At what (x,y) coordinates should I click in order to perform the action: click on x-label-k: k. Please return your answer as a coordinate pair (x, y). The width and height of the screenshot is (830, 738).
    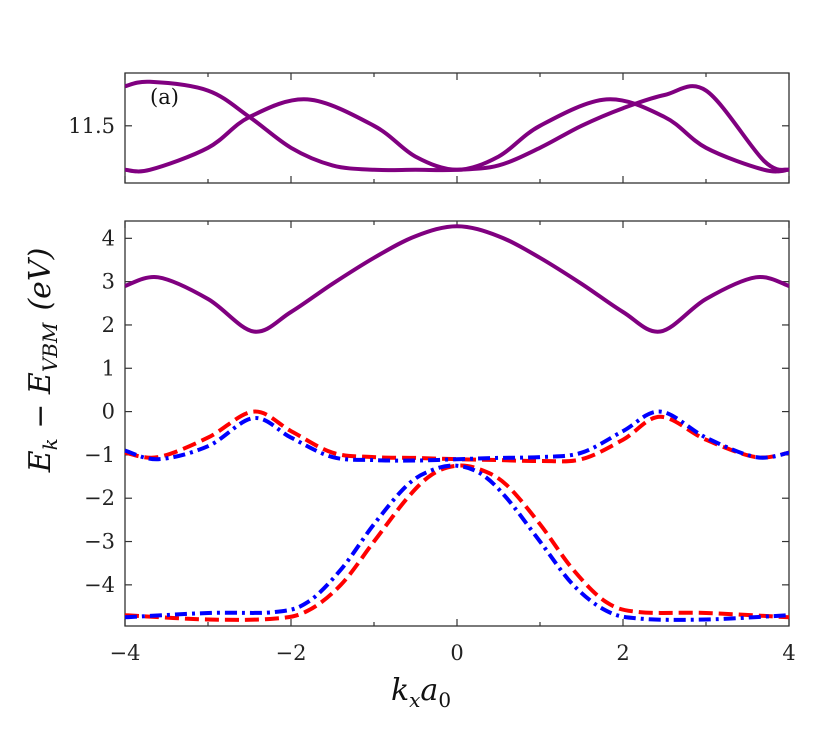
    Looking at the image, I should click on (400, 690).